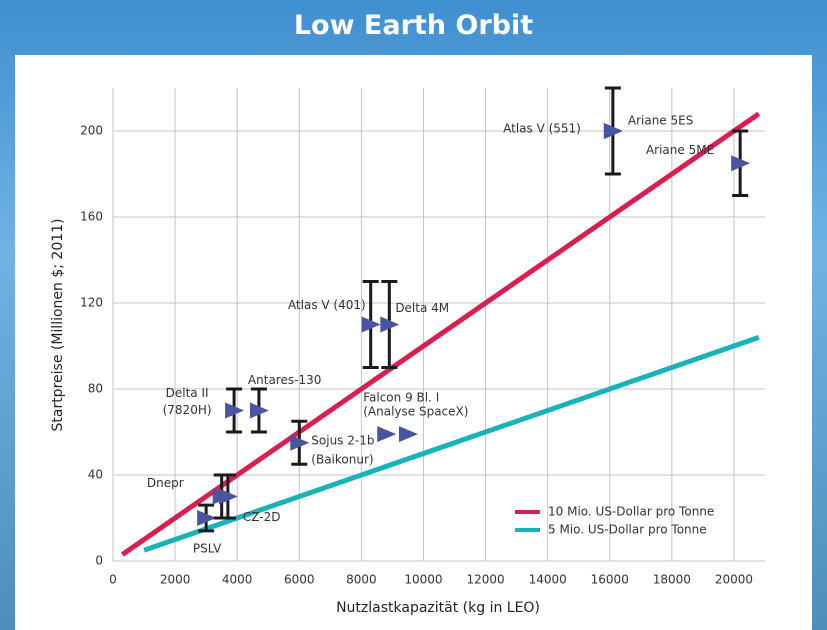 This screenshot has height=630, width=827. I want to click on x-tick-label: 2000, so click(175, 580).